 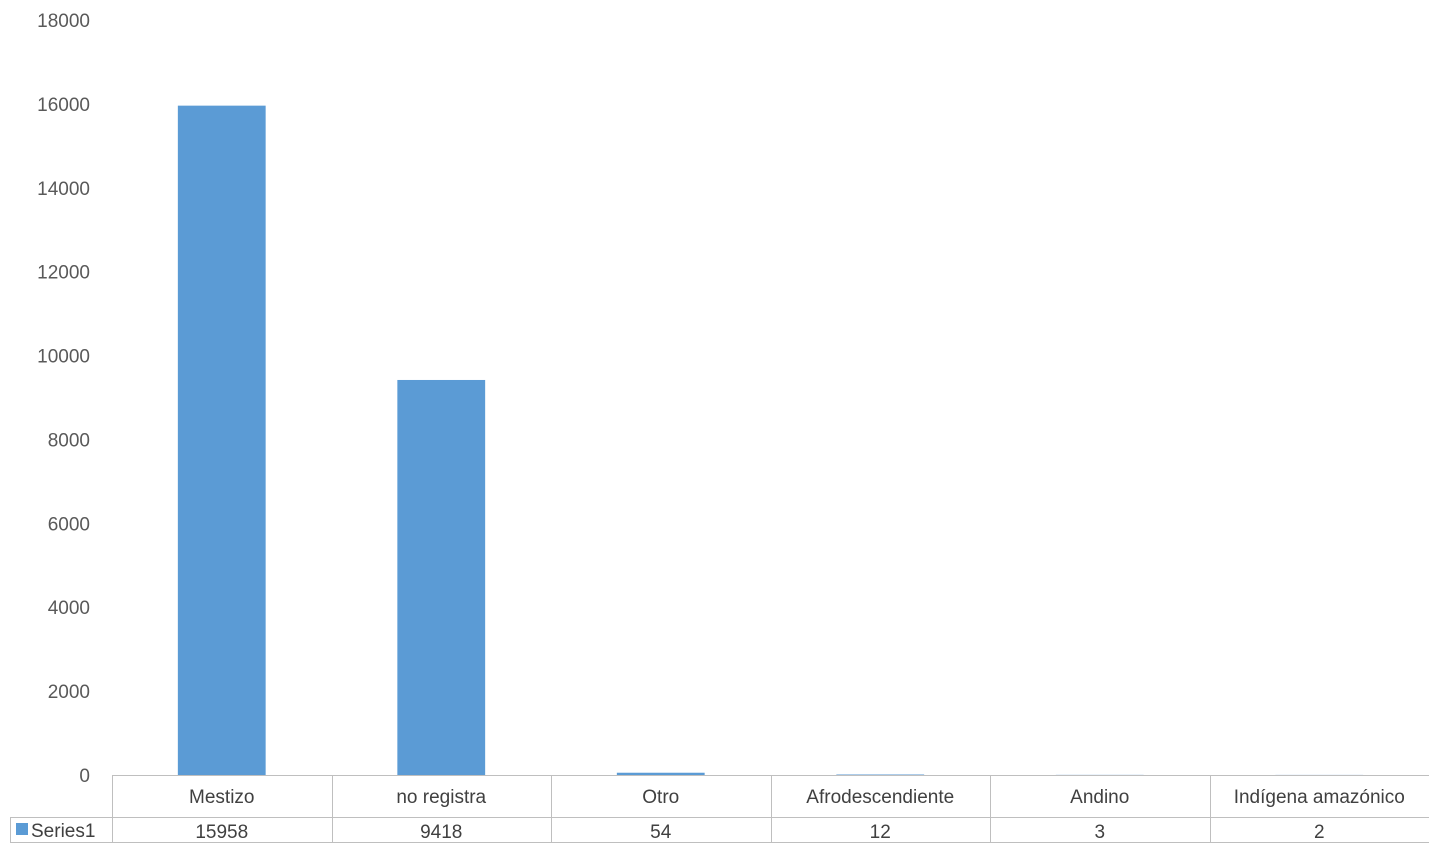 I want to click on y-tick-label: 8000, so click(x=69, y=440).